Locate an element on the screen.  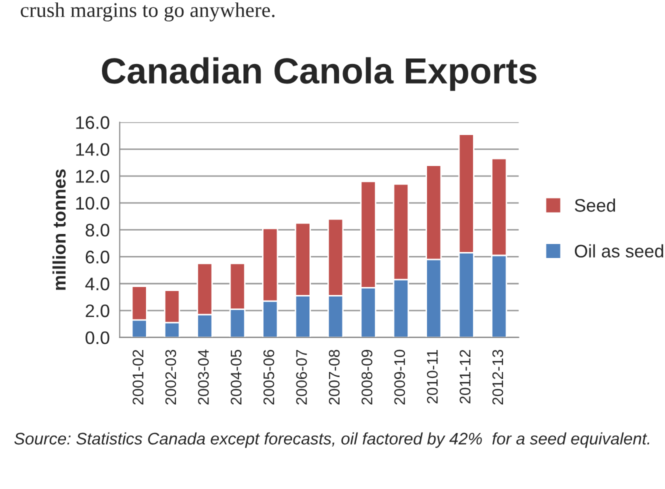
source-note: Source: Statistics Canada except forecasts, oil factored by 42% for a seed equivalent. is located at coordinates (332, 440).